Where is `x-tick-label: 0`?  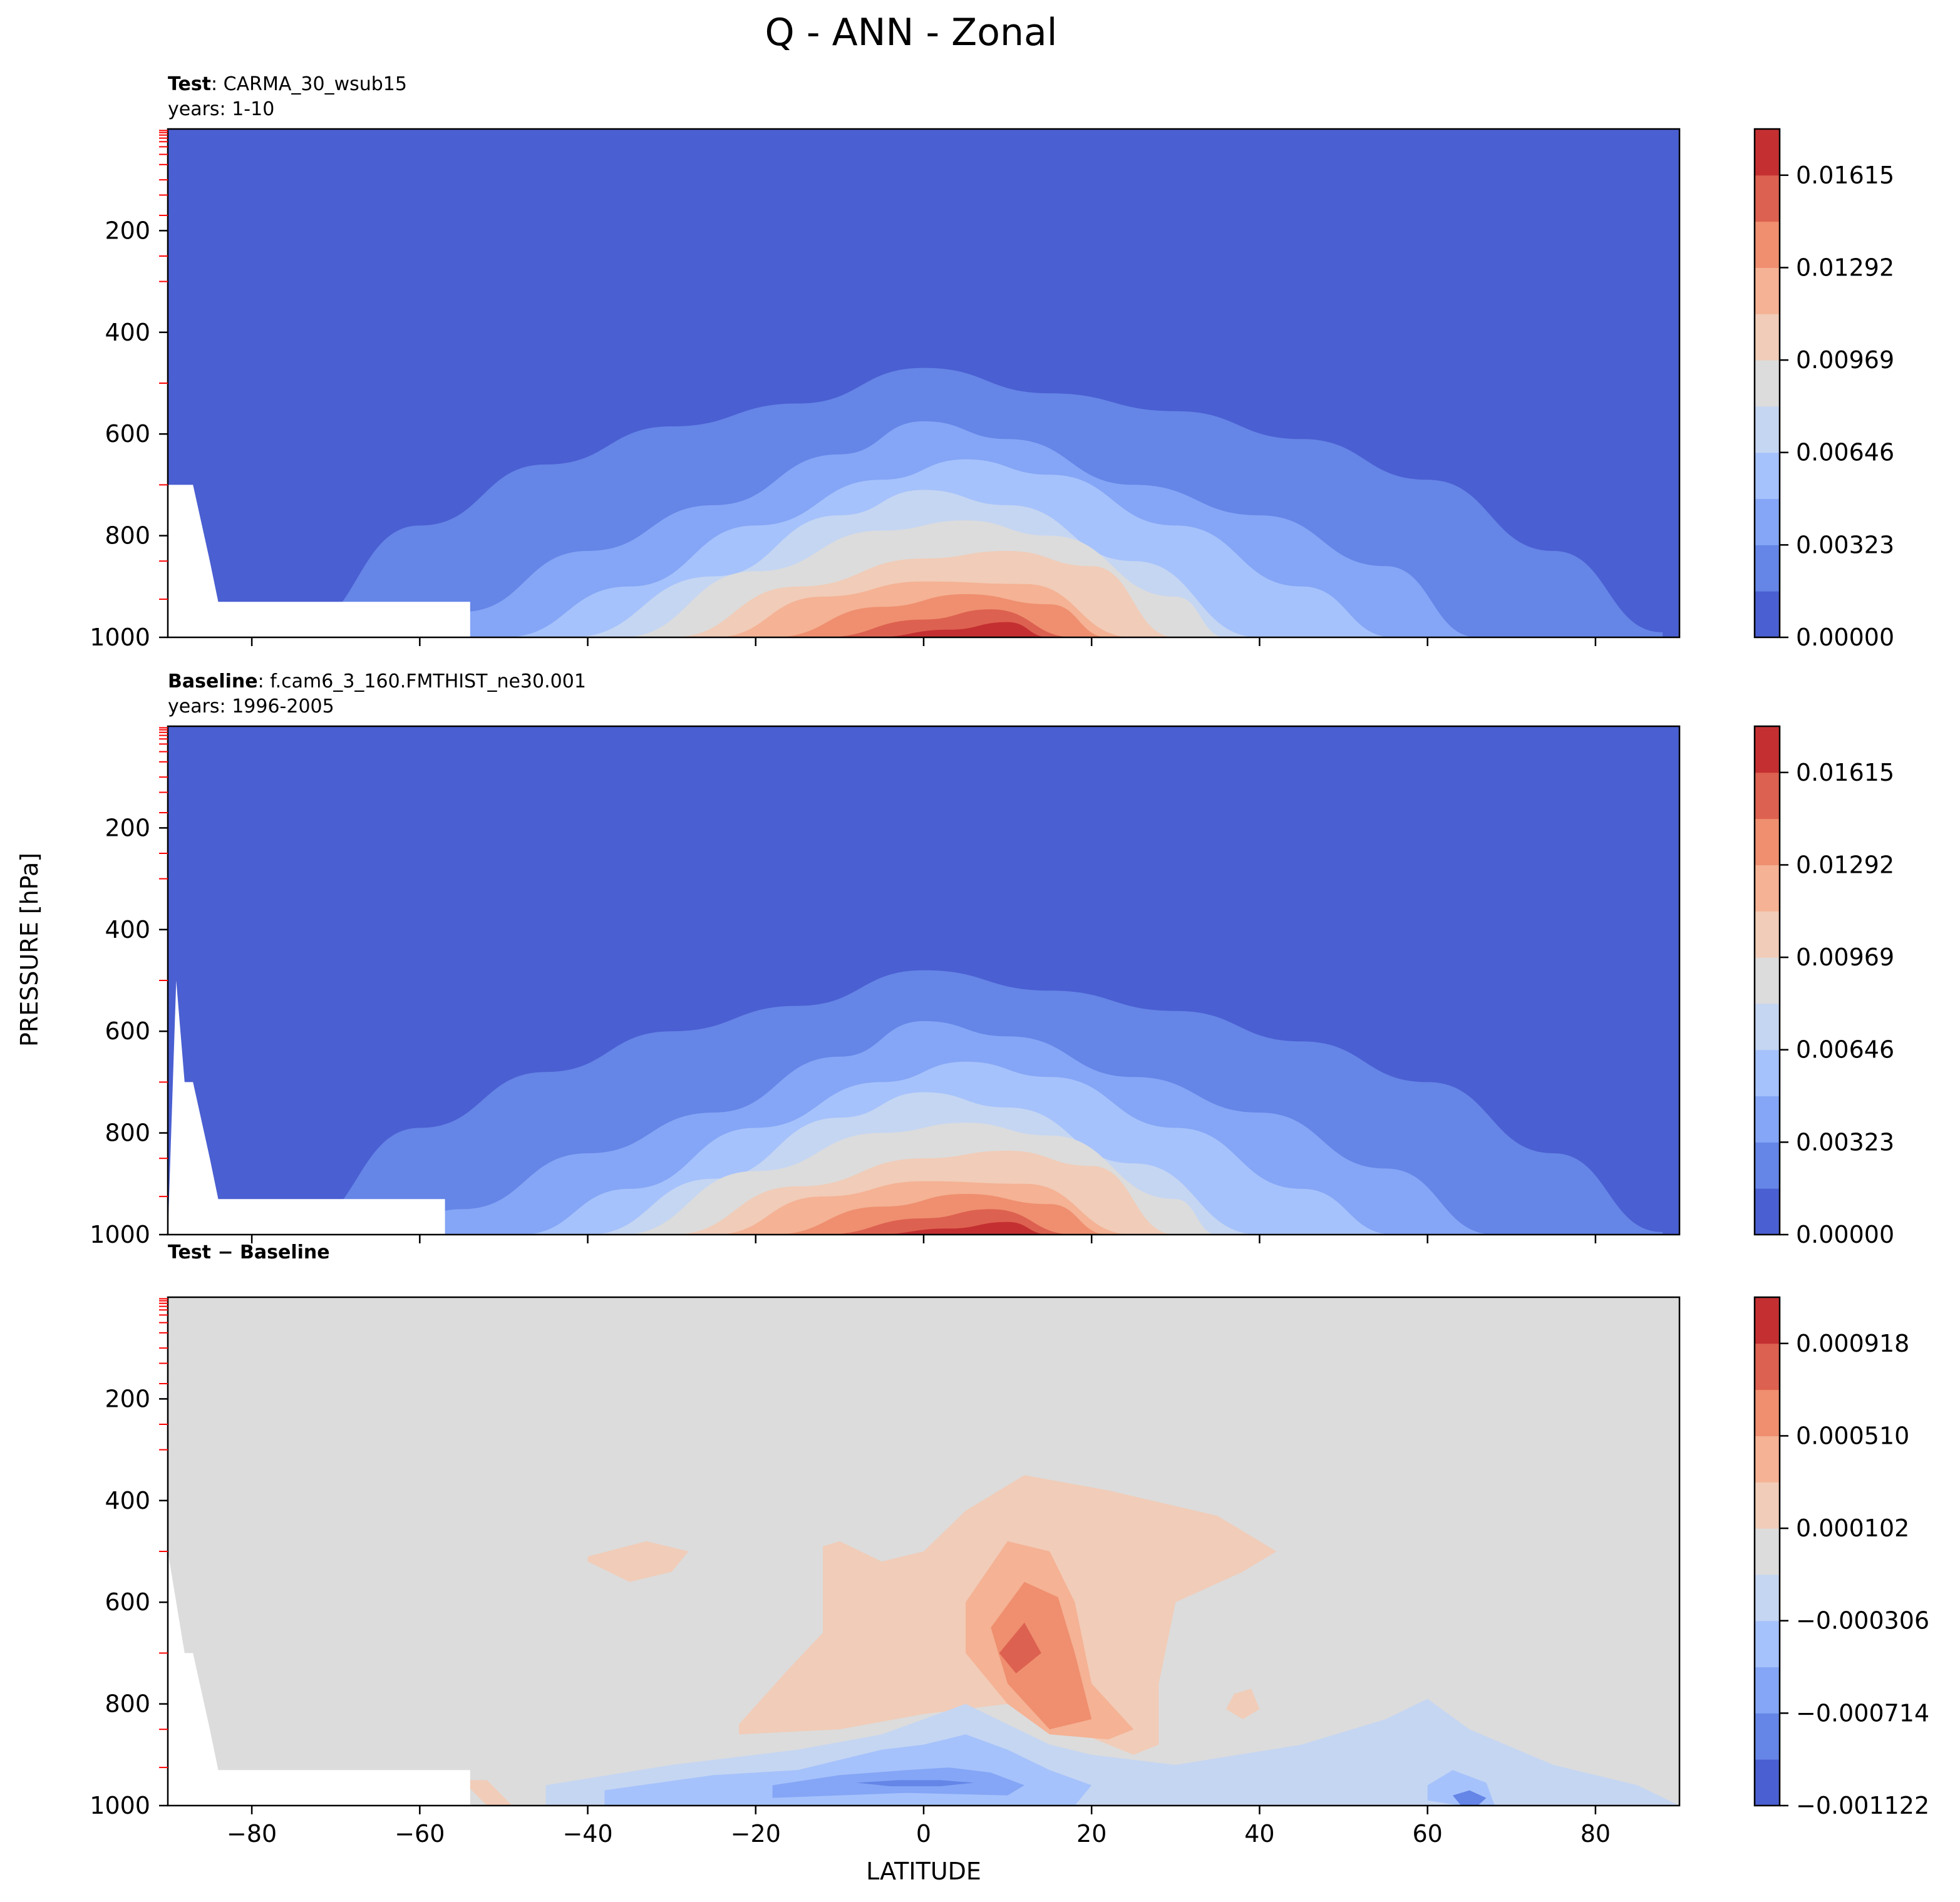 x-tick-label: 0 is located at coordinates (924, 1834).